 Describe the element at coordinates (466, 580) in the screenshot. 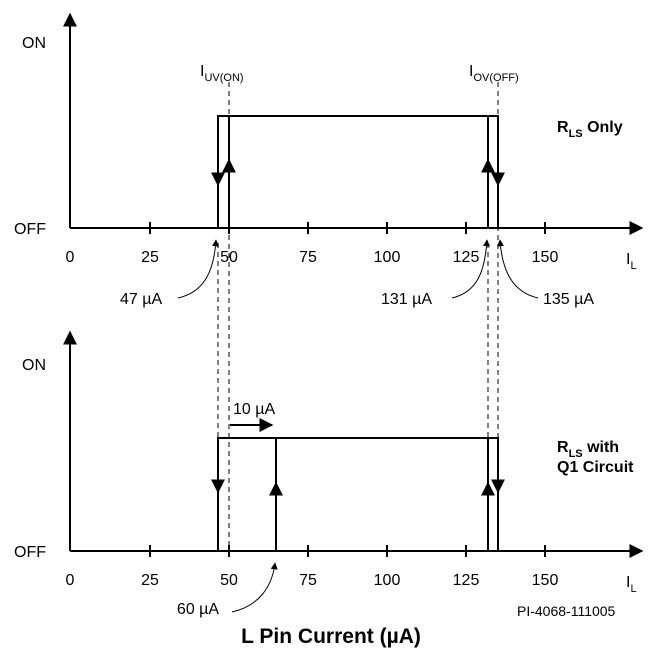

I see `bottom-tick-label-125: 125` at that location.